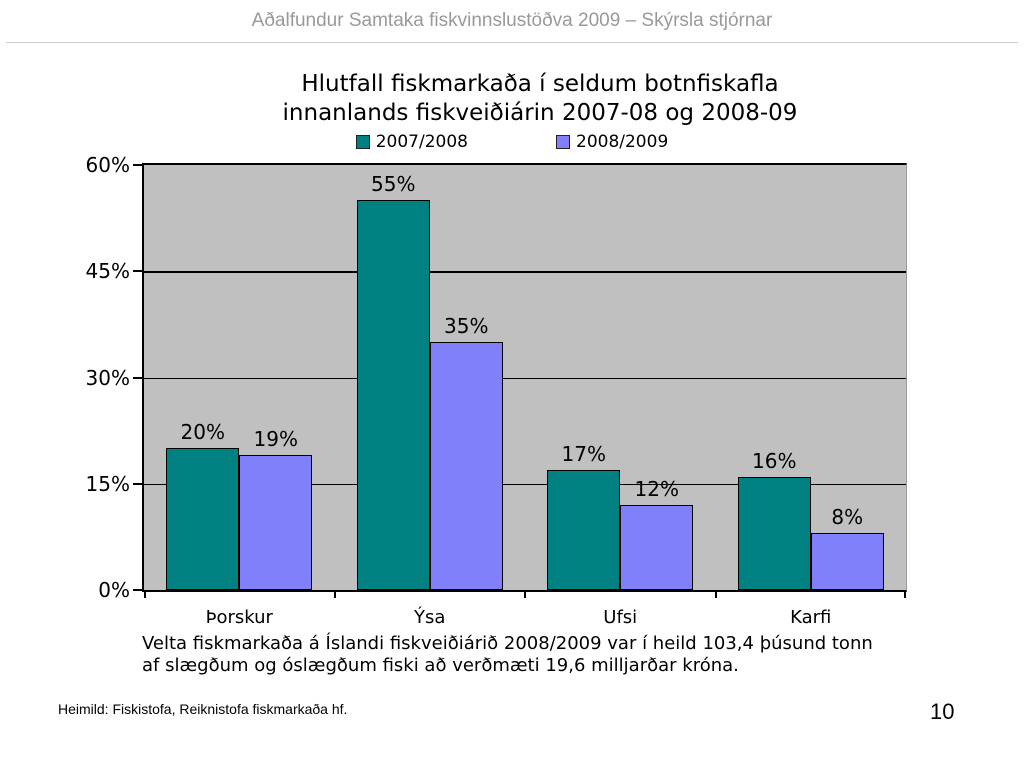  Describe the element at coordinates (656, 489) in the screenshot. I see `bar-value-label: 12%` at that location.